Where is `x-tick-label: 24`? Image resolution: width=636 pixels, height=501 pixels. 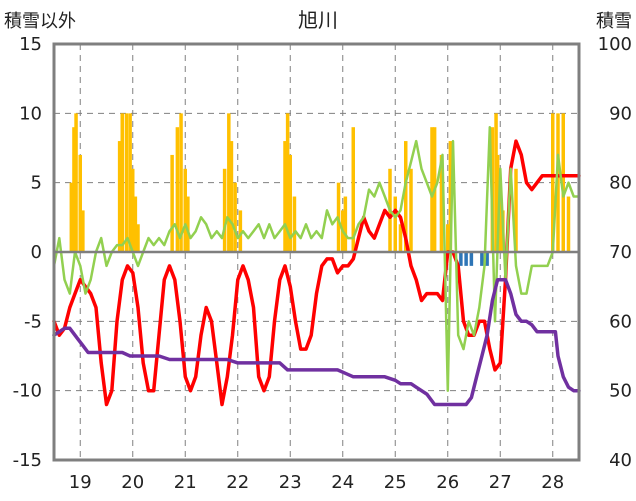
x-tick-label: 24 is located at coordinates (342, 482).